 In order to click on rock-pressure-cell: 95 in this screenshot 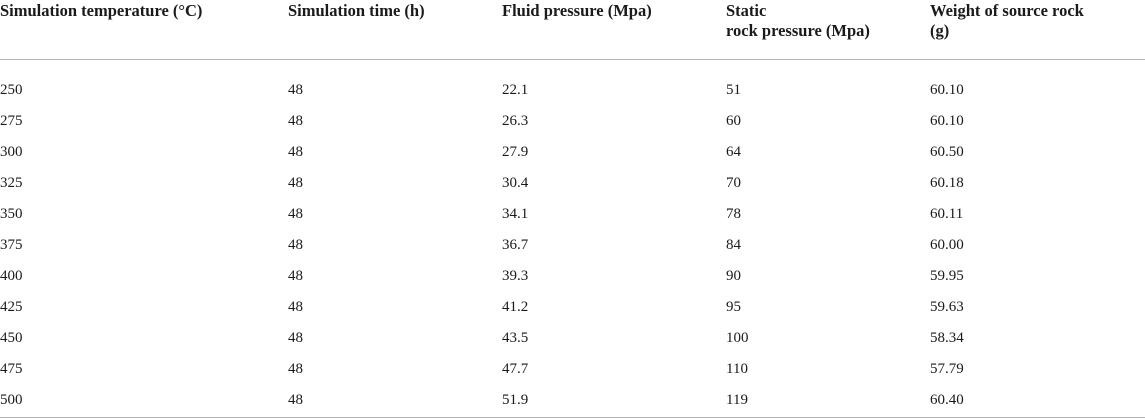, I will do `click(733, 306)`.